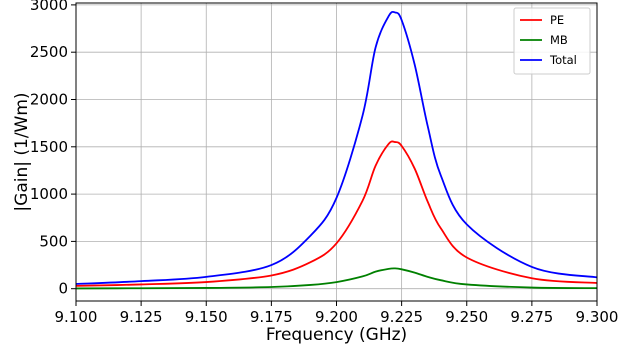 The width and height of the screenshot is (644, 350). I want to click on y-tick-label: 500, so click(53, 241).